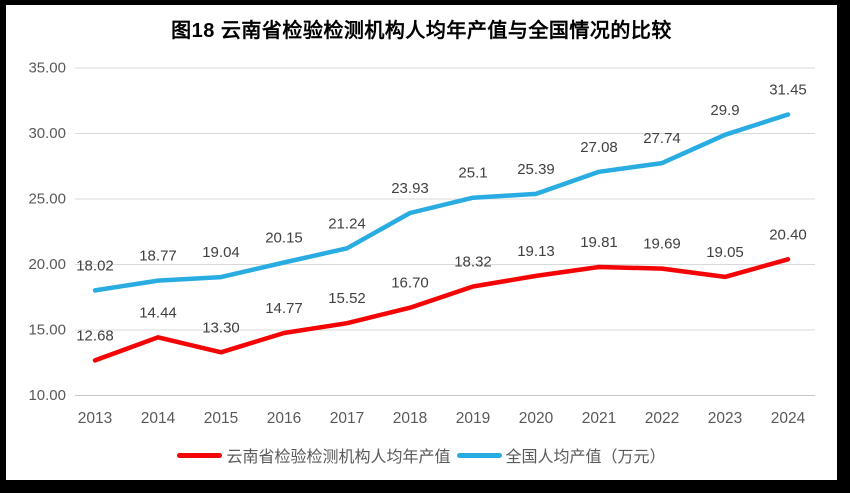  What do you see at coordinates (599, 147) in the screenshot?
I see `data-label-national: 27.08` at bounding box center [599, 147].